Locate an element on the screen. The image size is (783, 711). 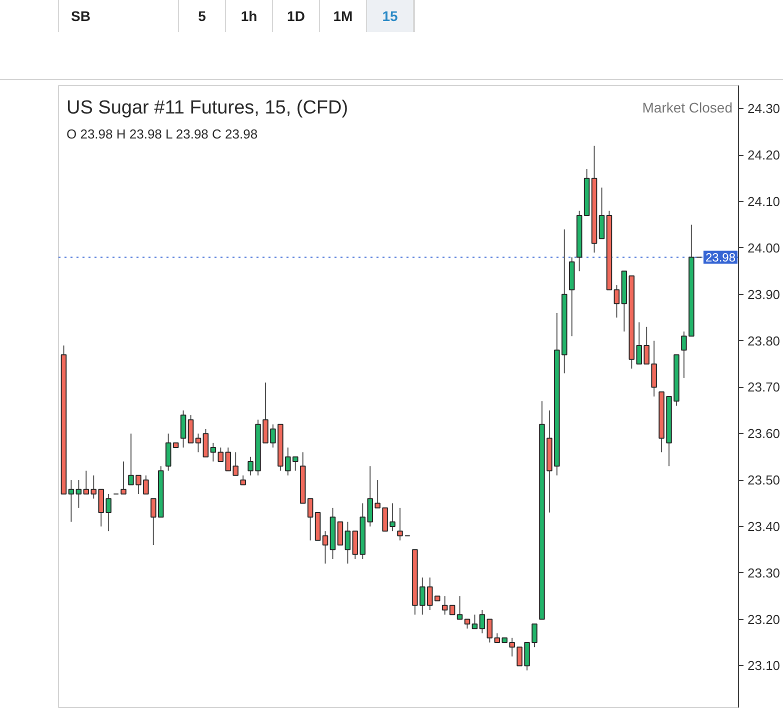
y-tick-label: 23.30 is located at coordinates (764, 572).